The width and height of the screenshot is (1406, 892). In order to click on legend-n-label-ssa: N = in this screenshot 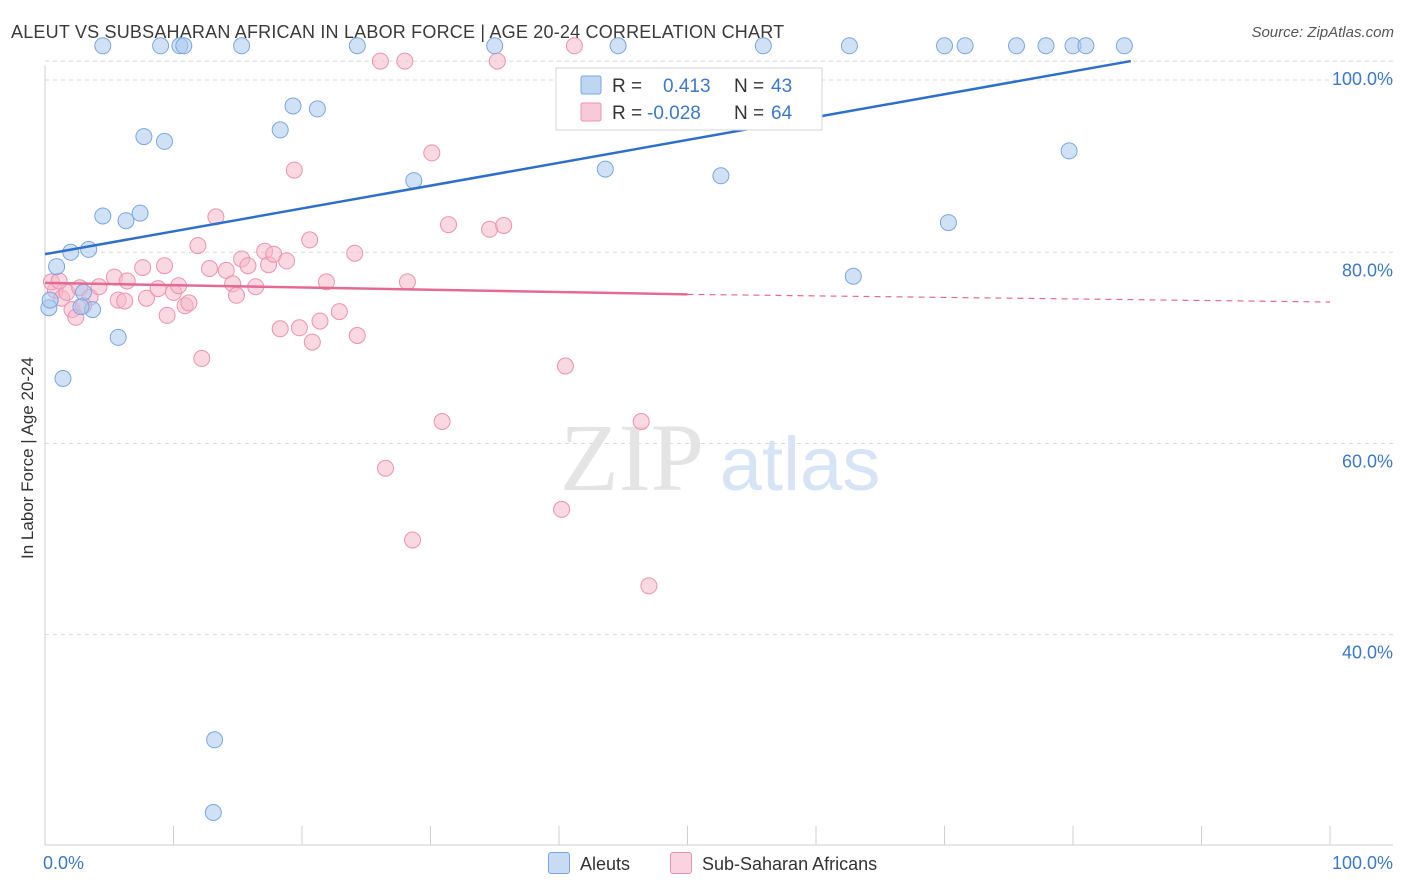, I will do `click(749, 113)`.